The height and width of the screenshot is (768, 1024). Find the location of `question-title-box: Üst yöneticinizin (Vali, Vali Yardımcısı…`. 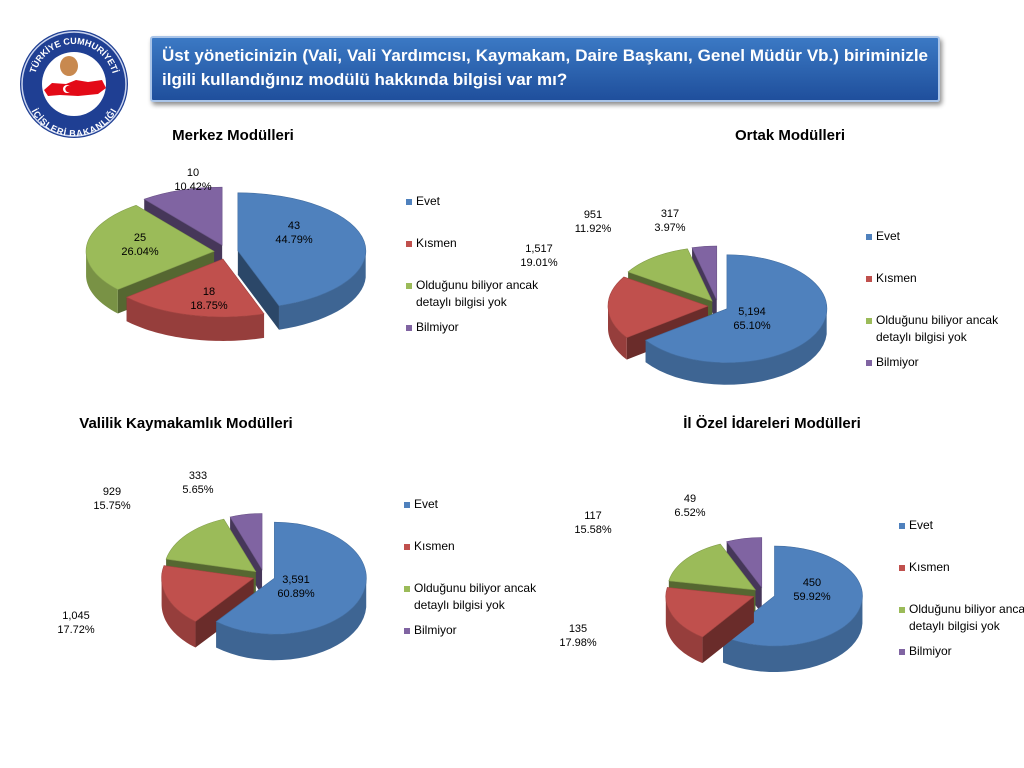

question-title-box: Üst yöneticinizin (Vali, Vali Yardımcısı… is located at coordinates (545, 69).